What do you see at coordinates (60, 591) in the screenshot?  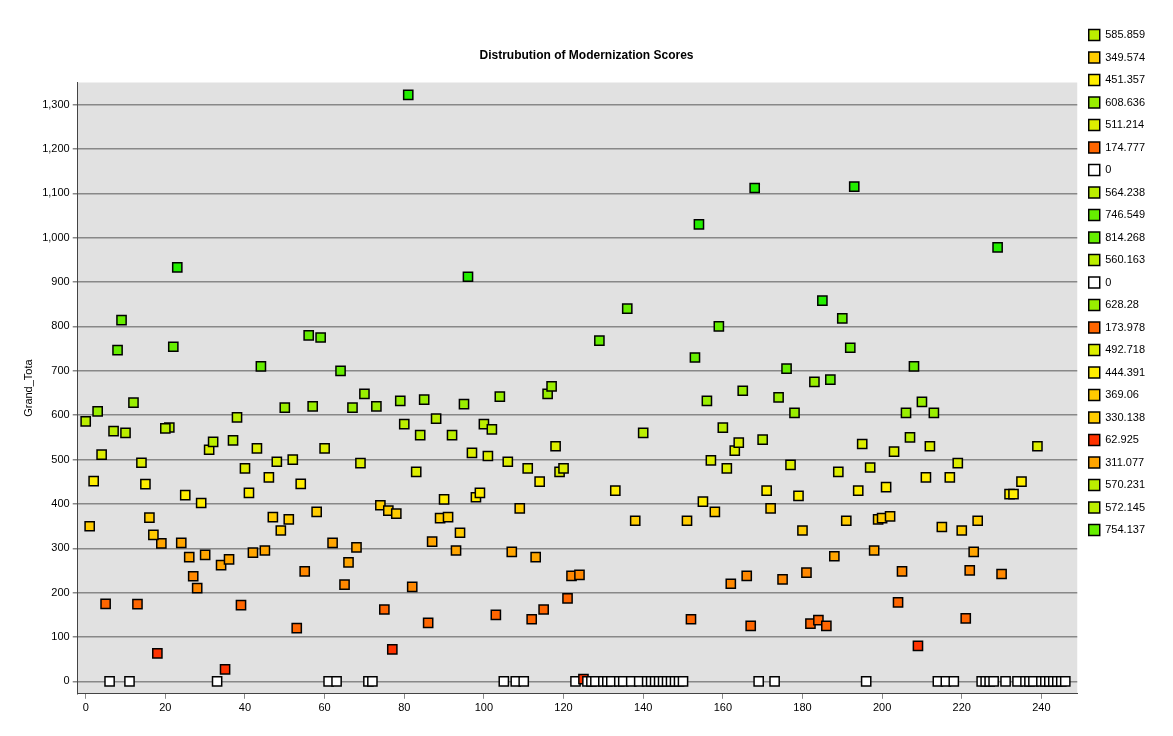 I see `y-tick-label: 200` at bounding box center [60, 591].